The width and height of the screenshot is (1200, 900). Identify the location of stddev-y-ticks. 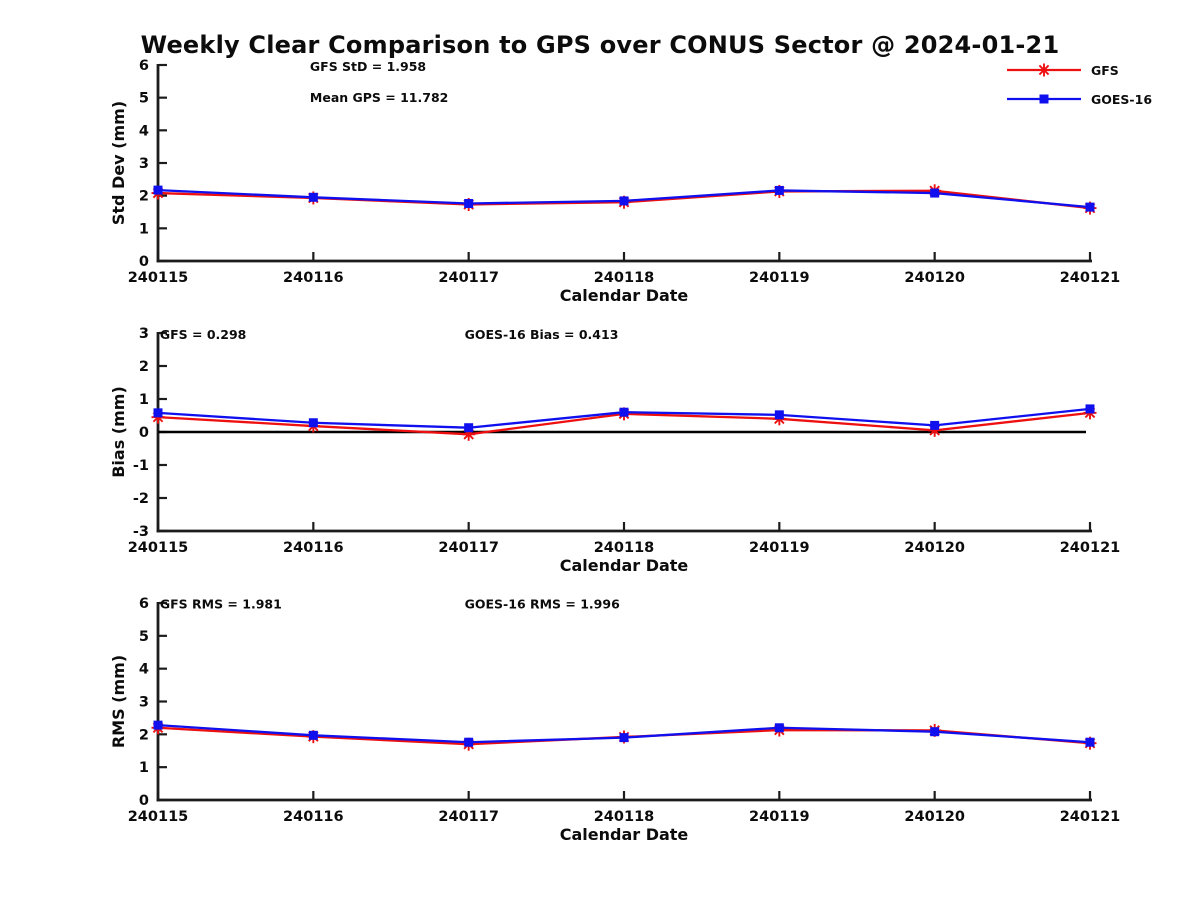
(163, 163).